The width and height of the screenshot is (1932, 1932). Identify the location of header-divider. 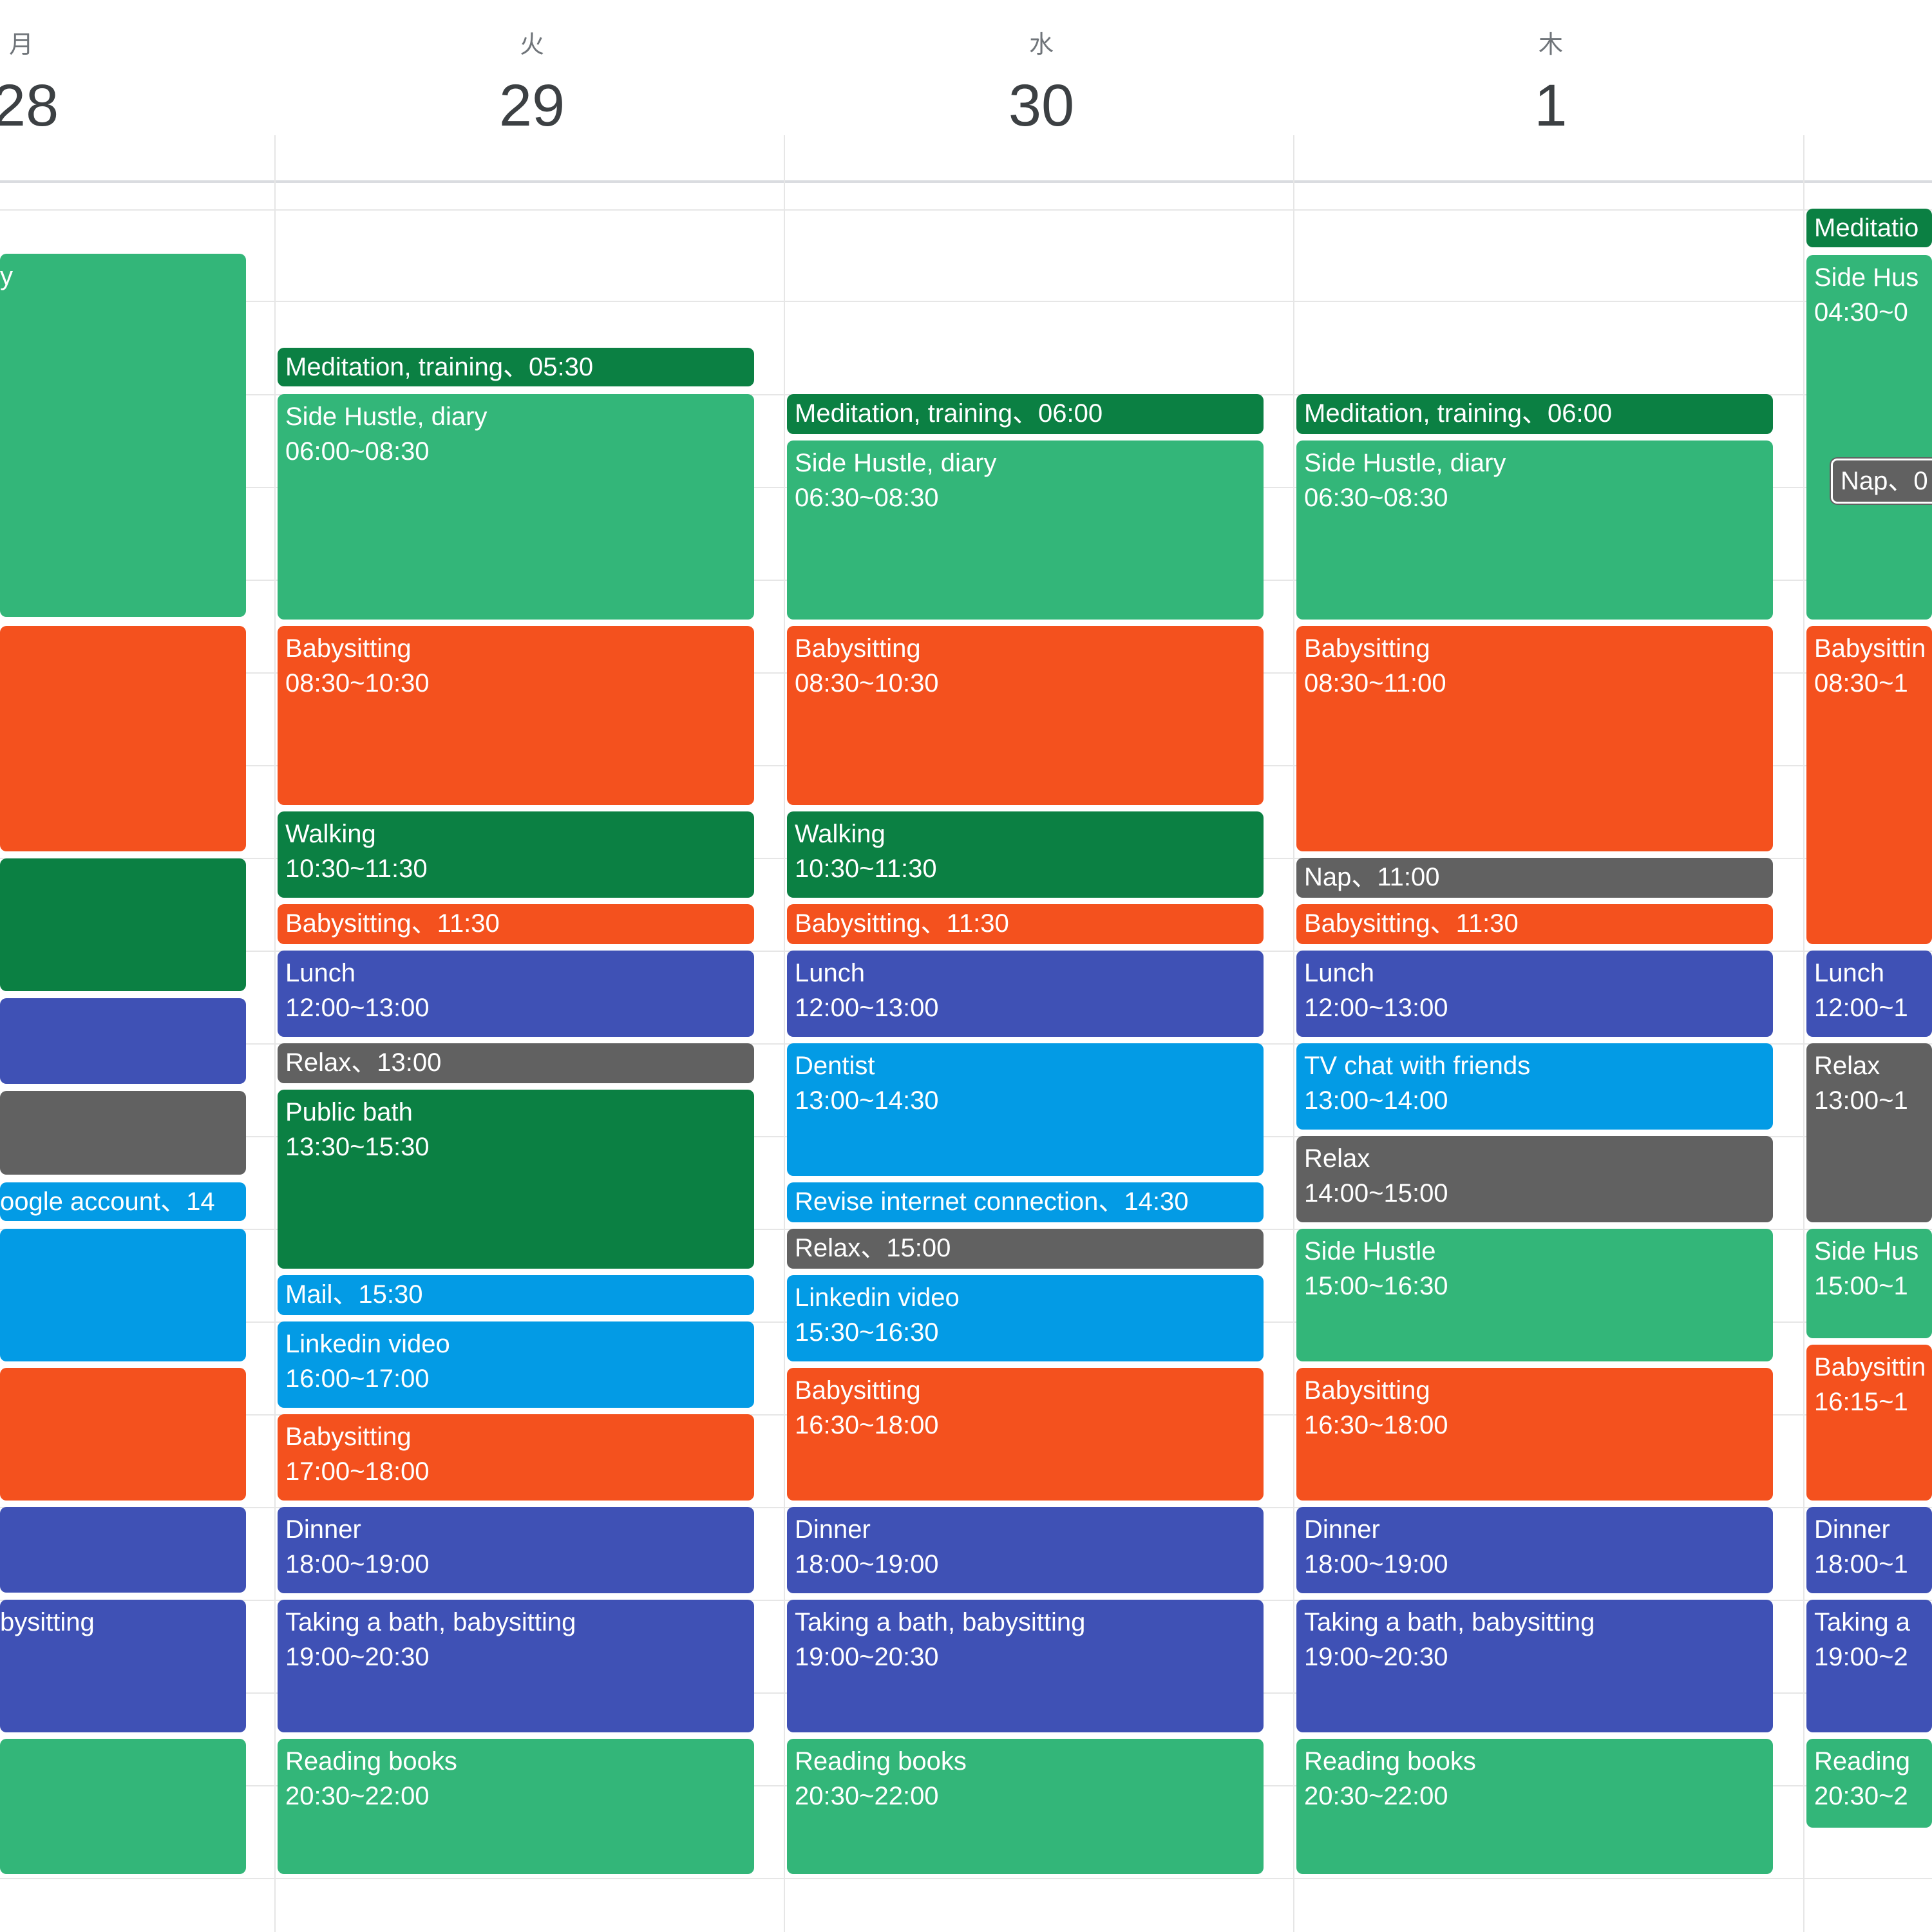
(966, 182).